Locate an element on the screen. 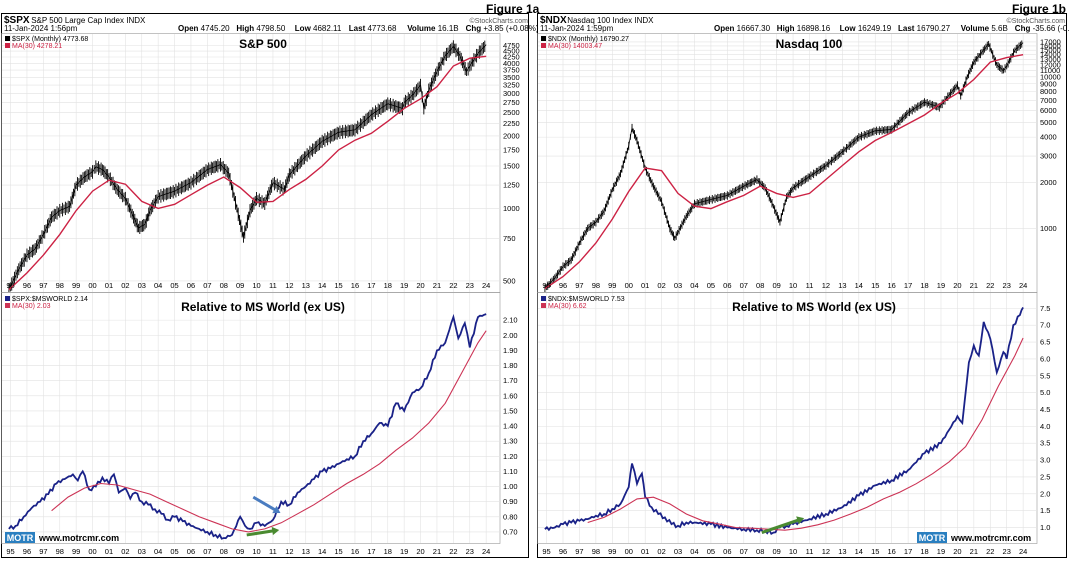  top-y-tick: 4000 is located at coordinates (511, 63).